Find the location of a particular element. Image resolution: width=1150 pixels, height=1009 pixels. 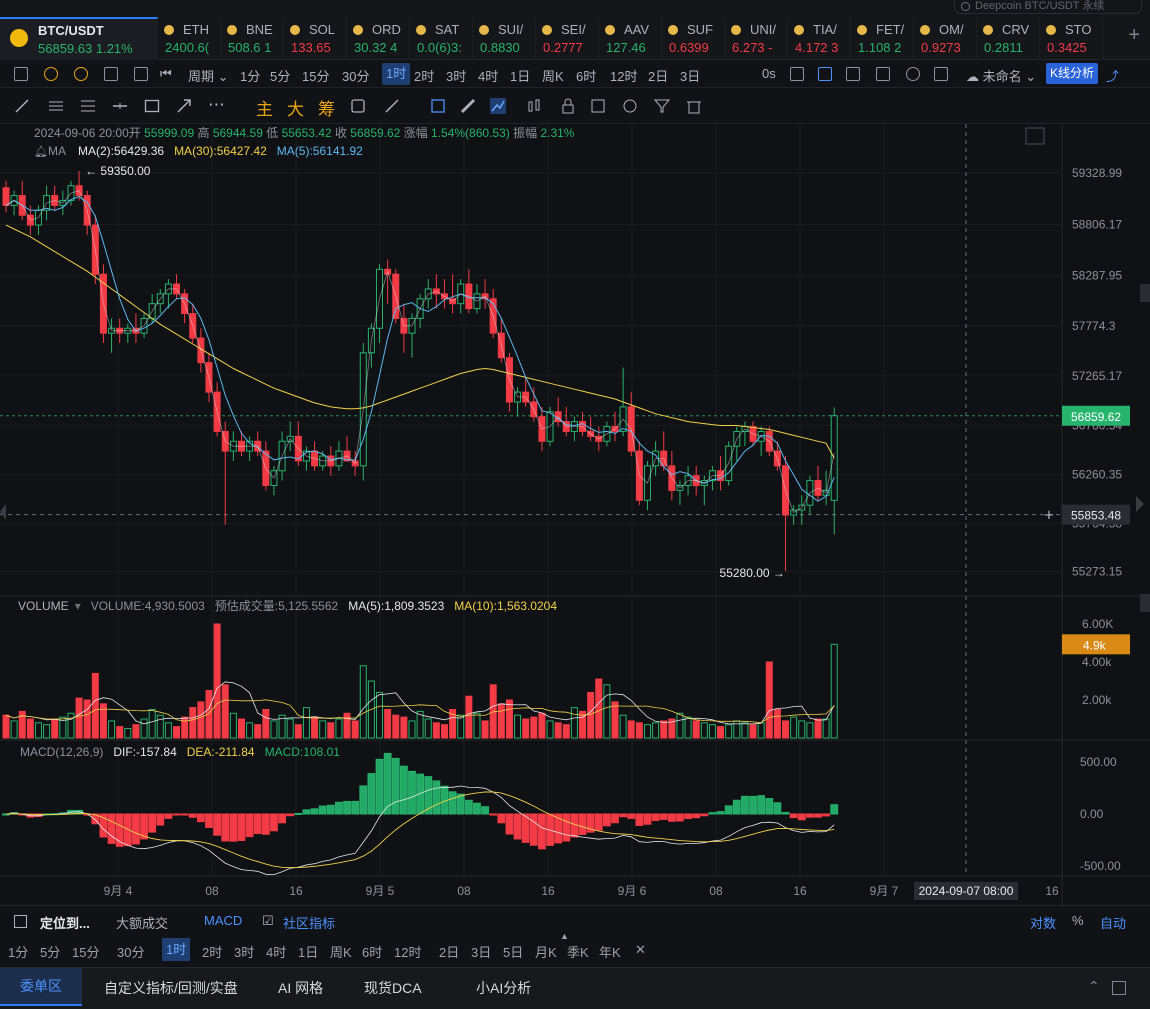

chip-button: 筹 is located at coordinates (326, 109).